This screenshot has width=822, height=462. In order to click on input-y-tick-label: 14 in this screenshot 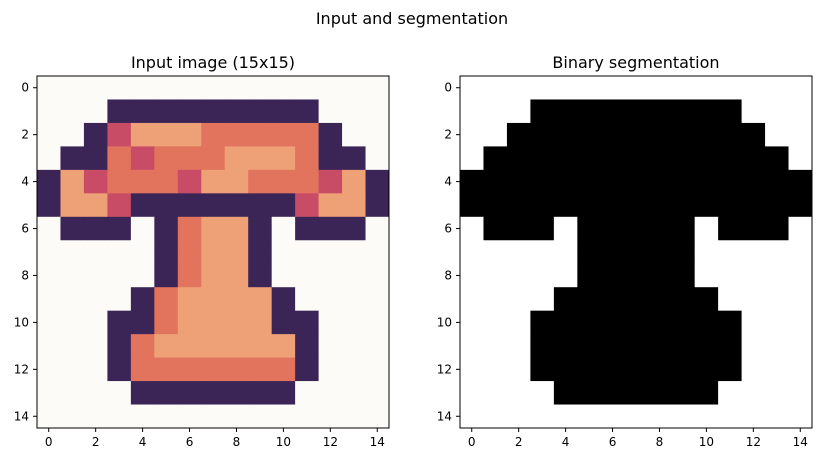, I will do `click(21, 416)`.